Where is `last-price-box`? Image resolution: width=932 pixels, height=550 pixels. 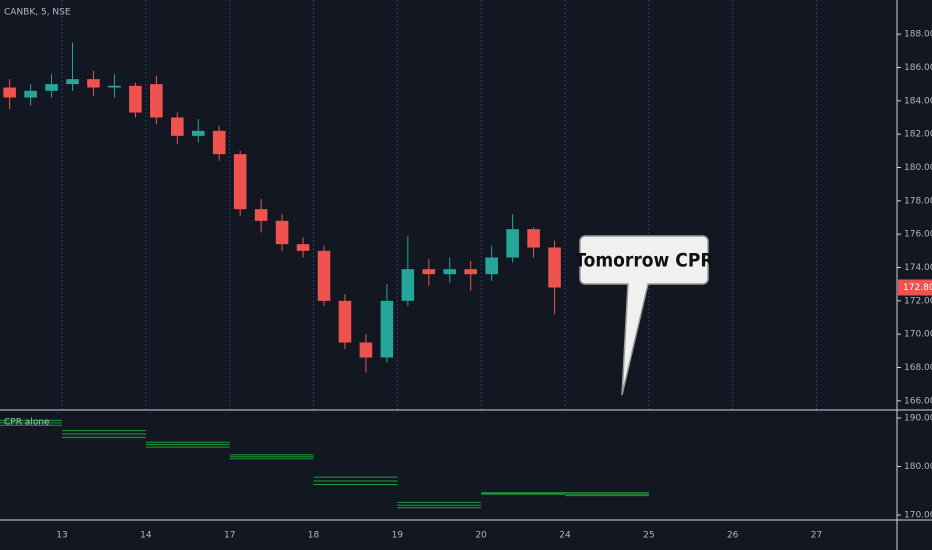 last-price-box is located at coordinates (915, 287).